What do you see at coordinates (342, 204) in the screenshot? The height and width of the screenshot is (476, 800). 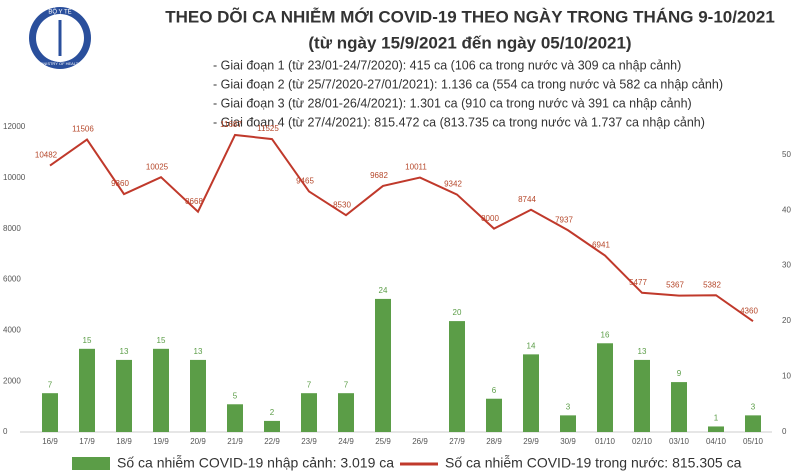 I see `line-label: 8530` at bounding box center [342, 204].